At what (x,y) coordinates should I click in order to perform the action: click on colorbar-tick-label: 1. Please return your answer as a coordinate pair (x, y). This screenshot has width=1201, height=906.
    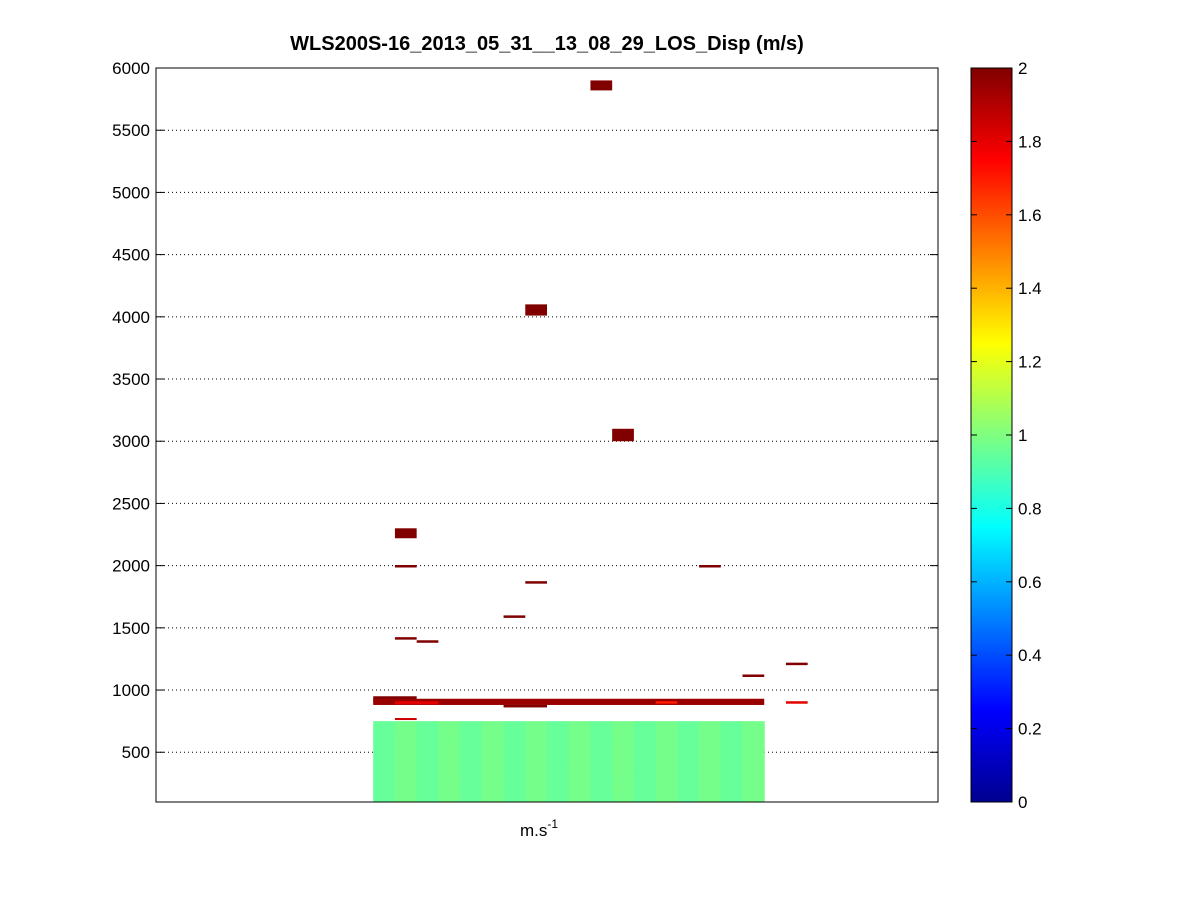
    Looking at the image, I should click on (1022, 435).